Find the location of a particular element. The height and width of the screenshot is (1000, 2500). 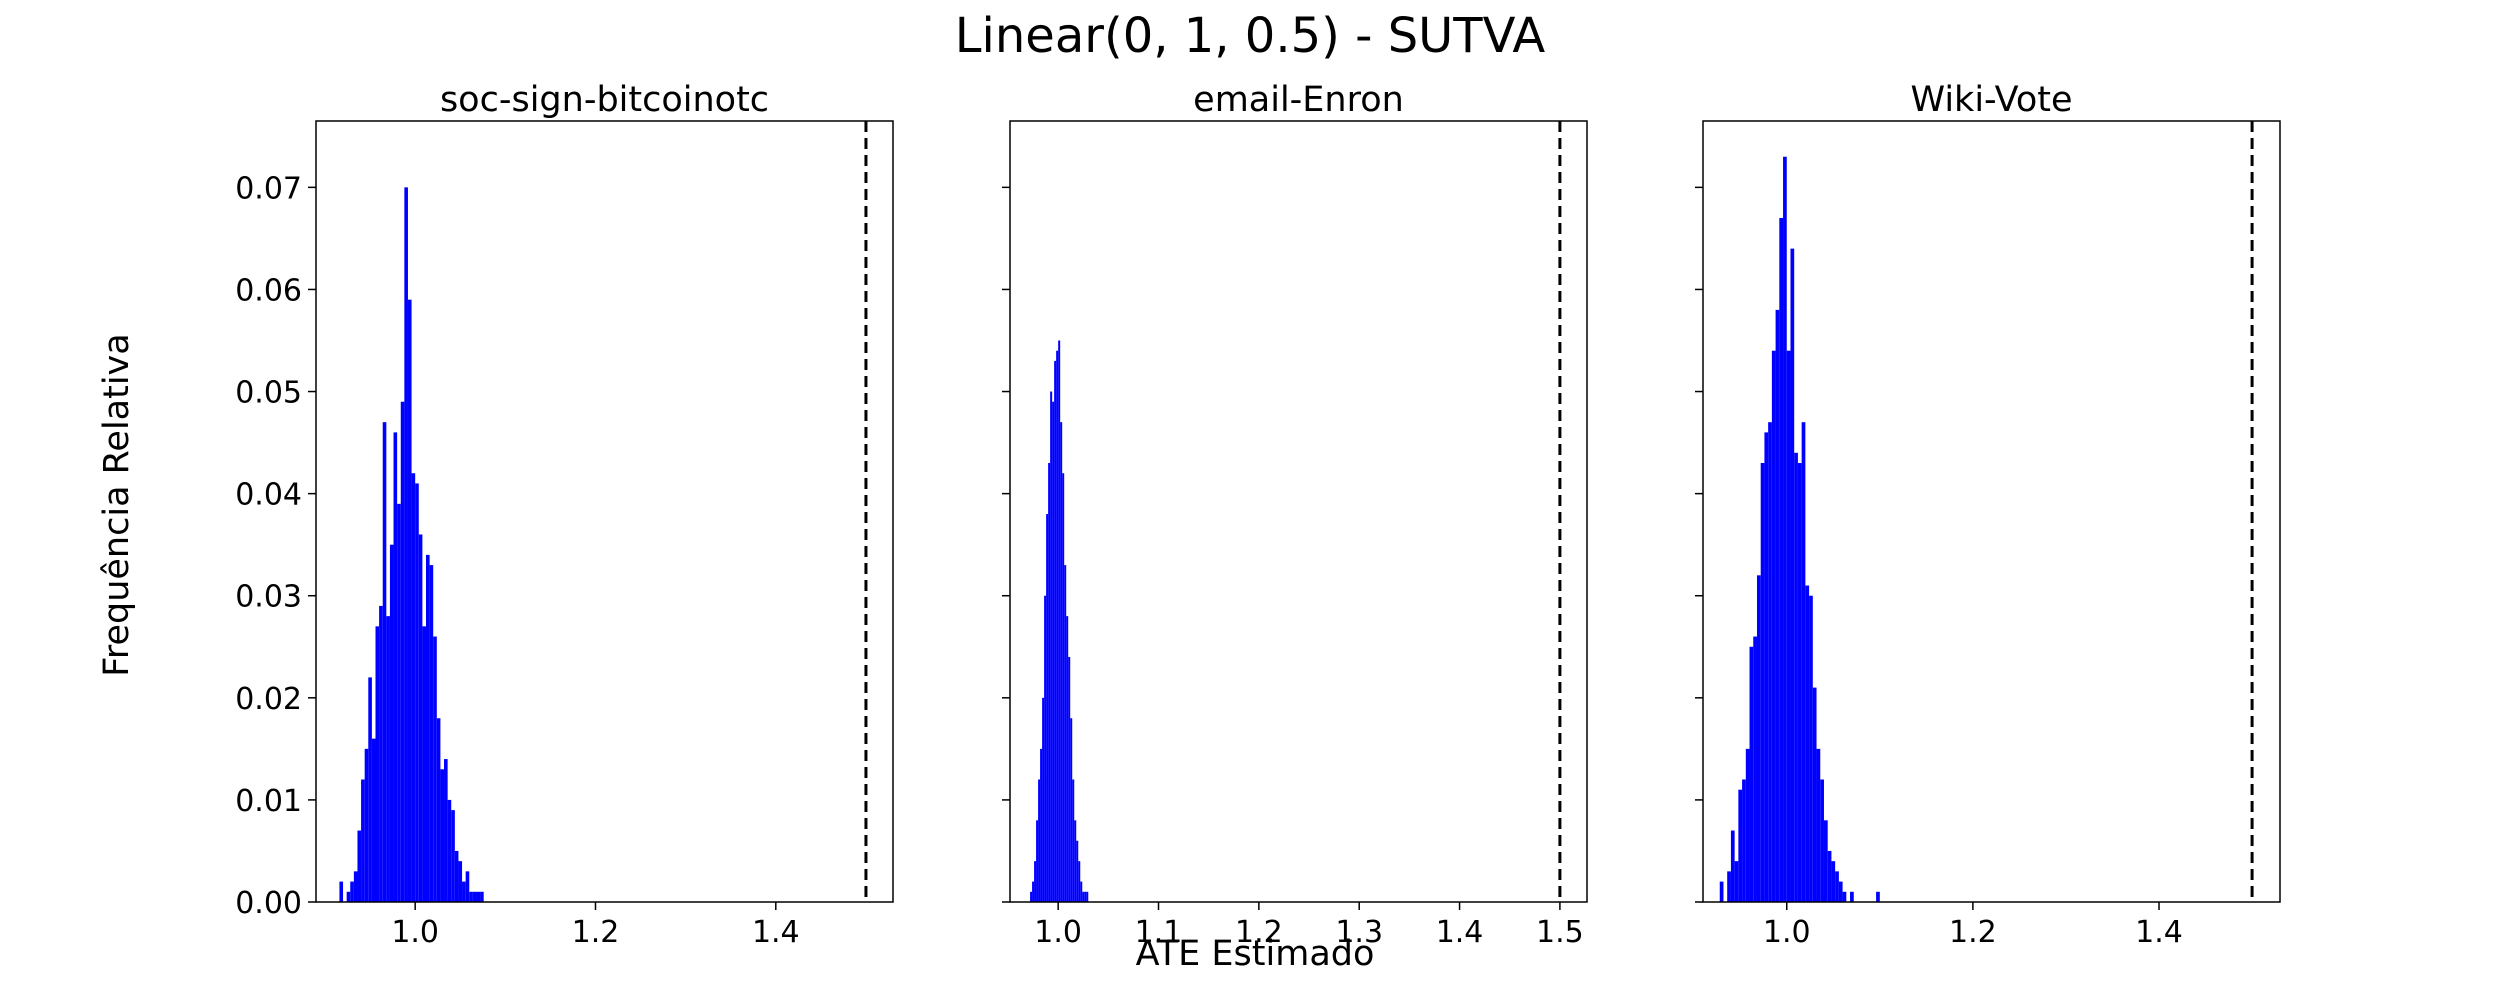

x-tick-label: 1.5 is located at coordinates (1560, 932).